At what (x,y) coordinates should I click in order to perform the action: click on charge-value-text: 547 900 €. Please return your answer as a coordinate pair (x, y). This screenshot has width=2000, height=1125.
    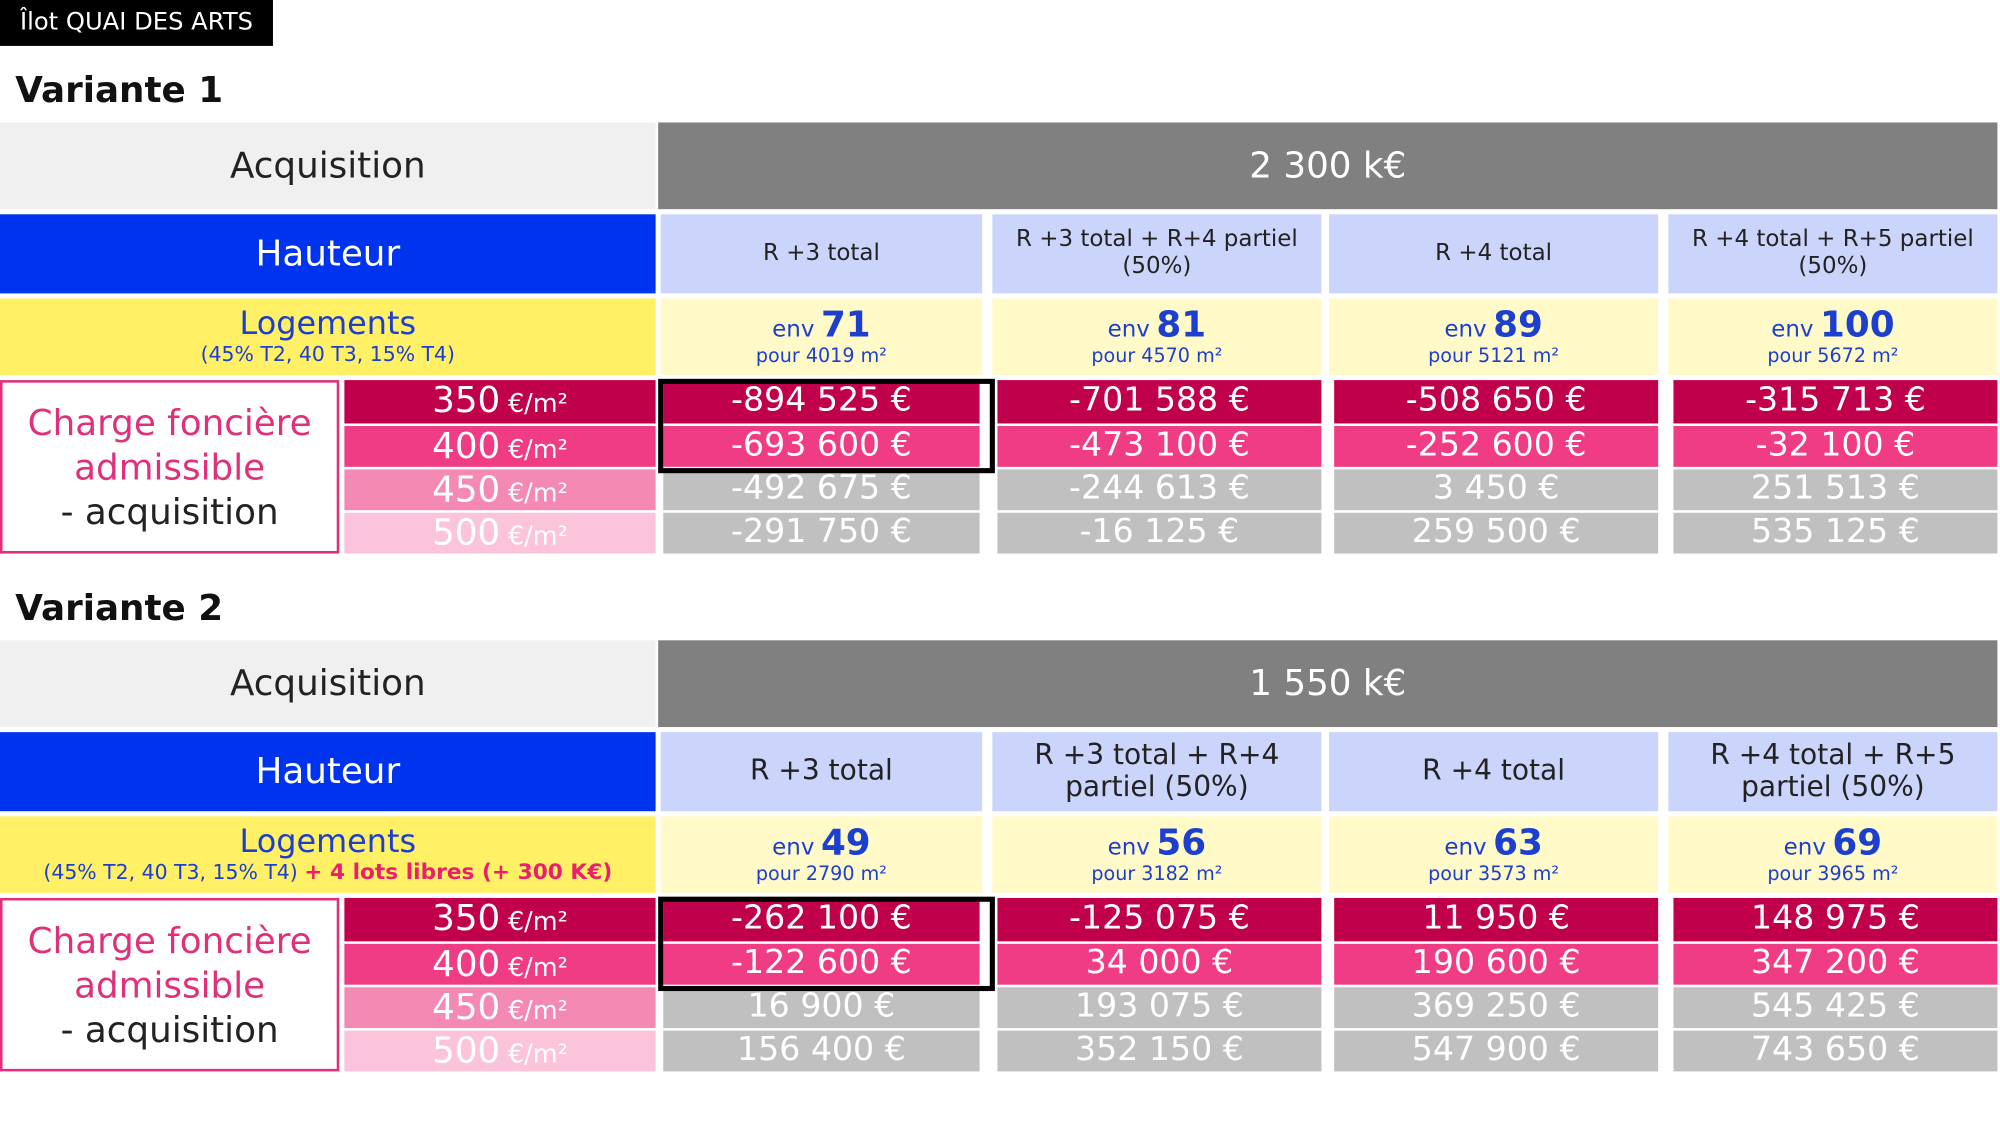
    Looking at the image, I should click on (1496, 1049).